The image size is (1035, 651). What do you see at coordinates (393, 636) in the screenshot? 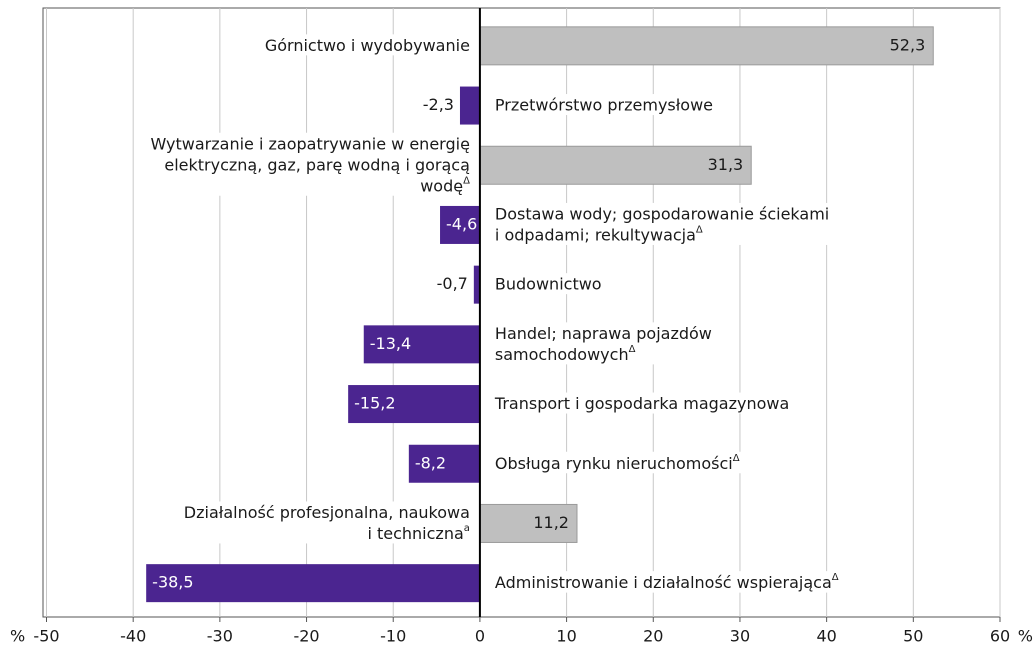
I see `x-tick-label: -10` at bounding box center [393, 636].